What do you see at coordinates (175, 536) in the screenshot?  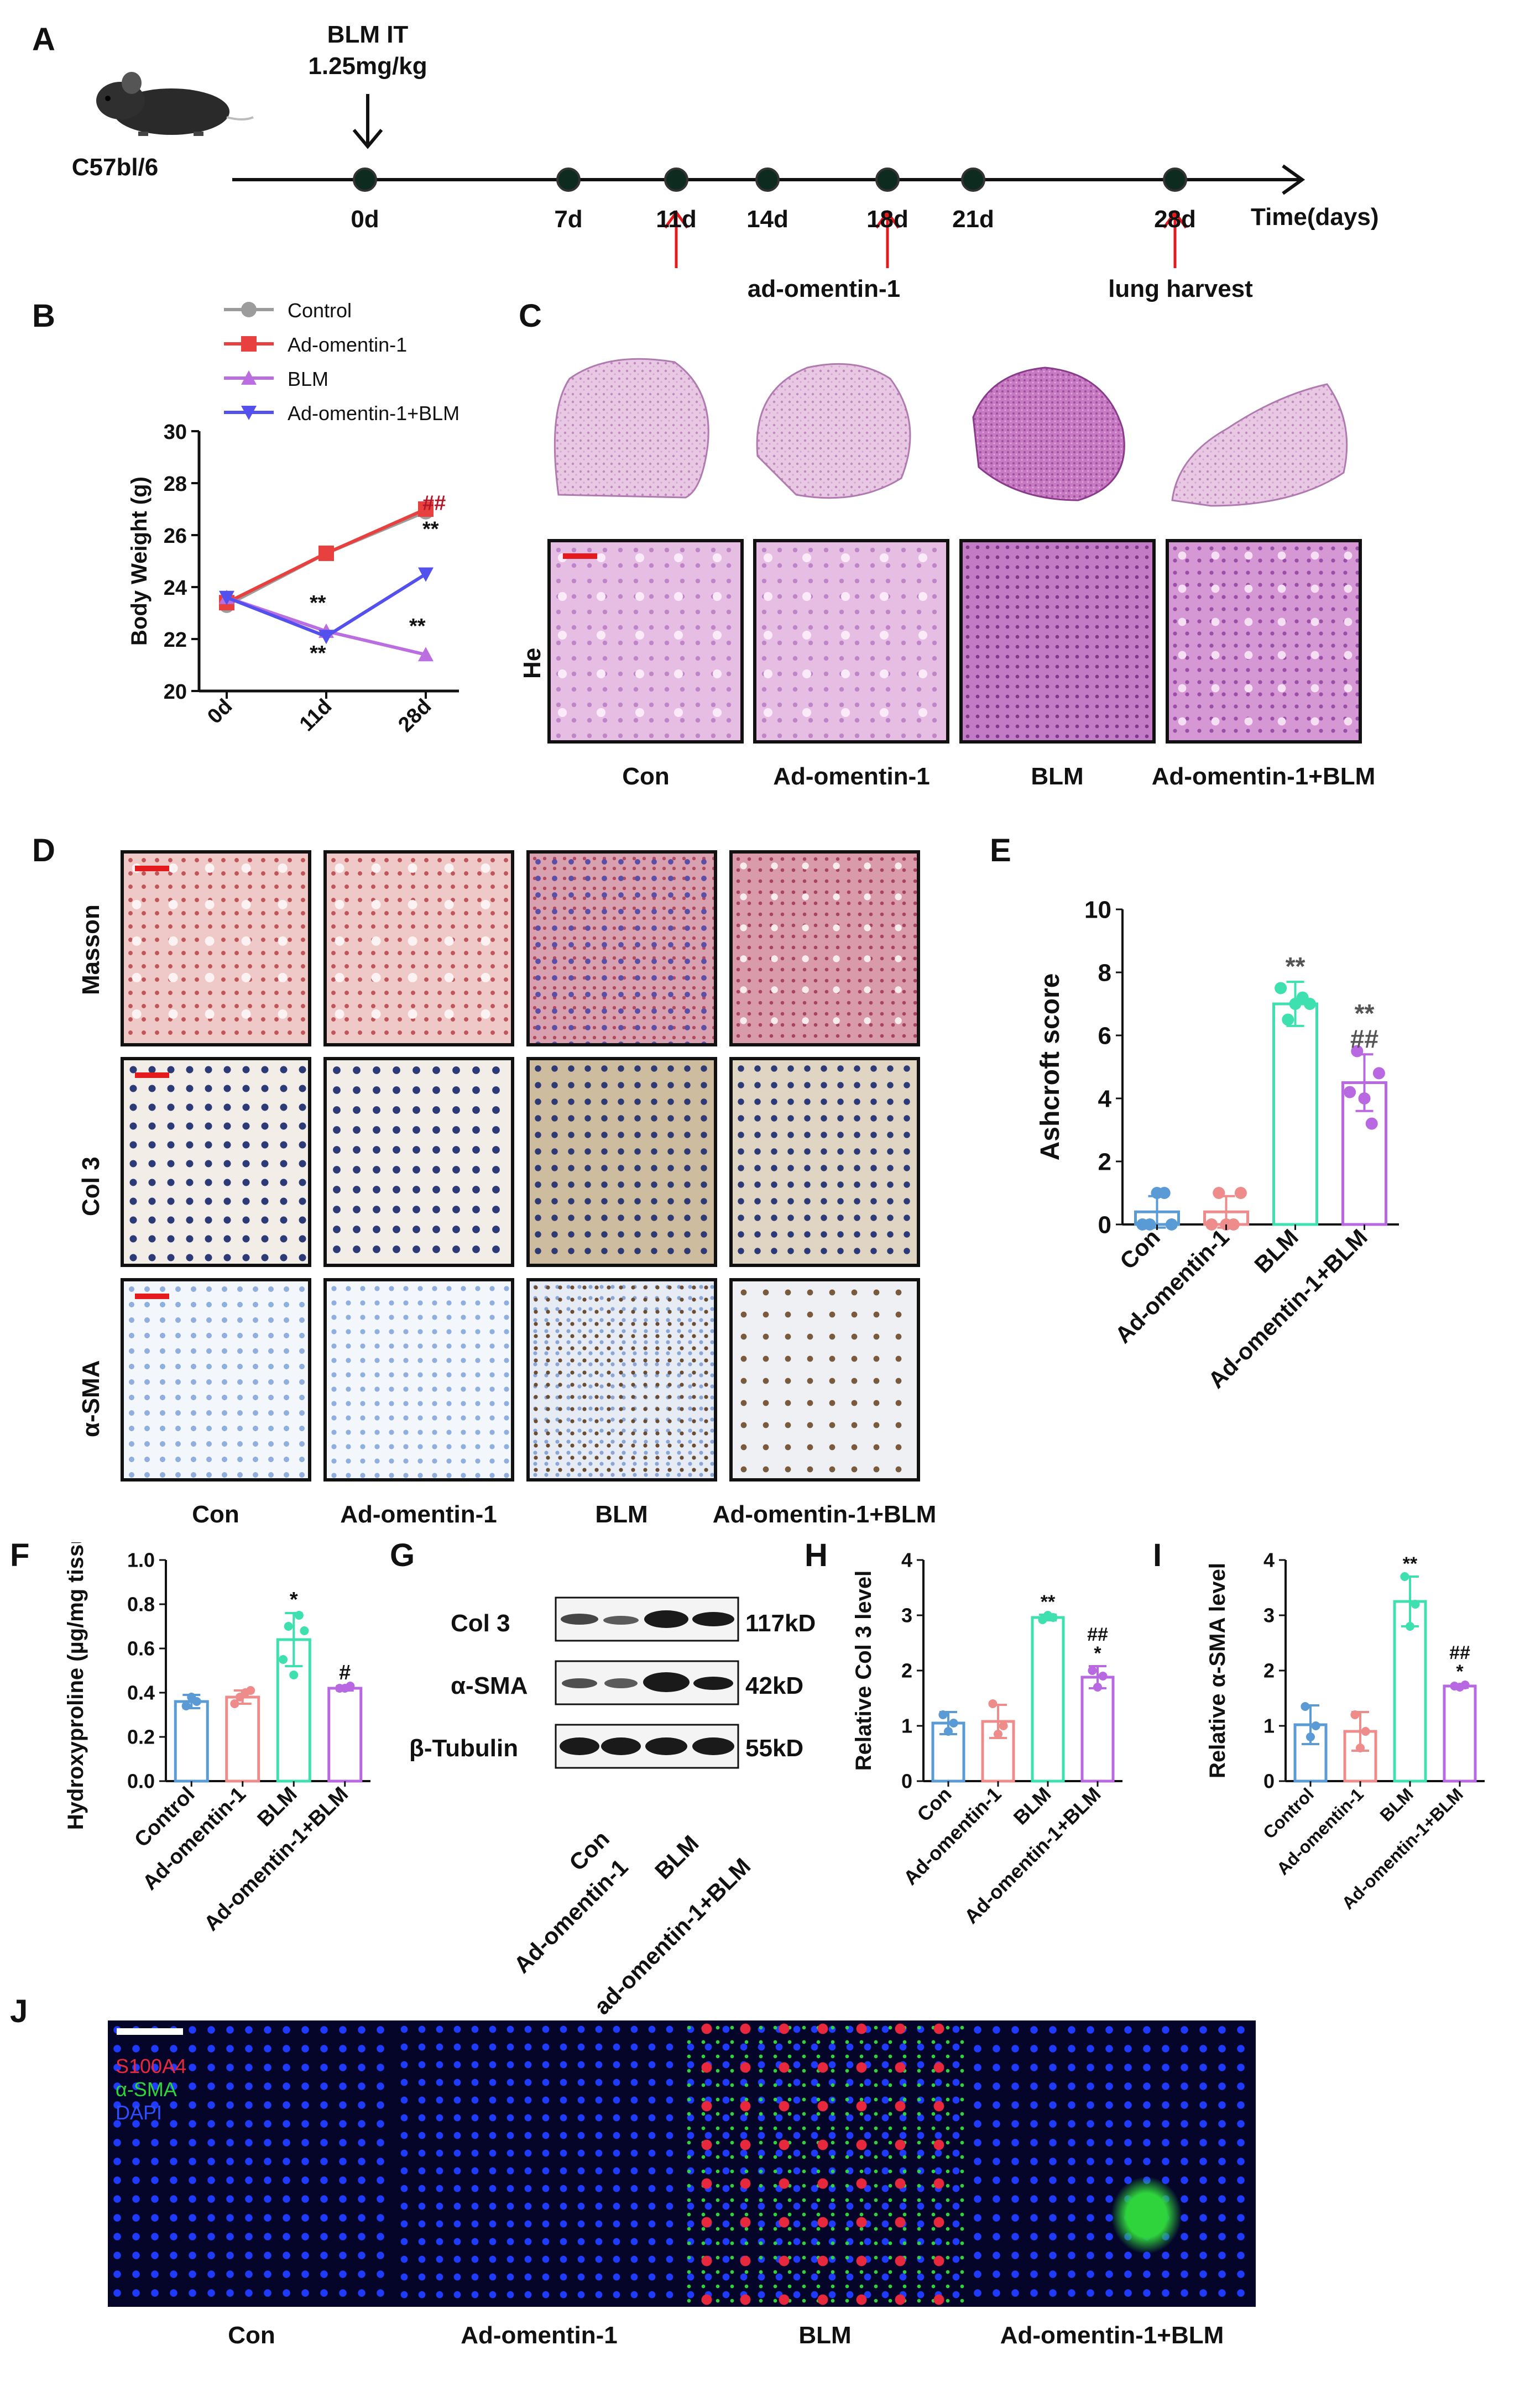 I see `y-tick-label: 26` at bounding box center [175, 536].